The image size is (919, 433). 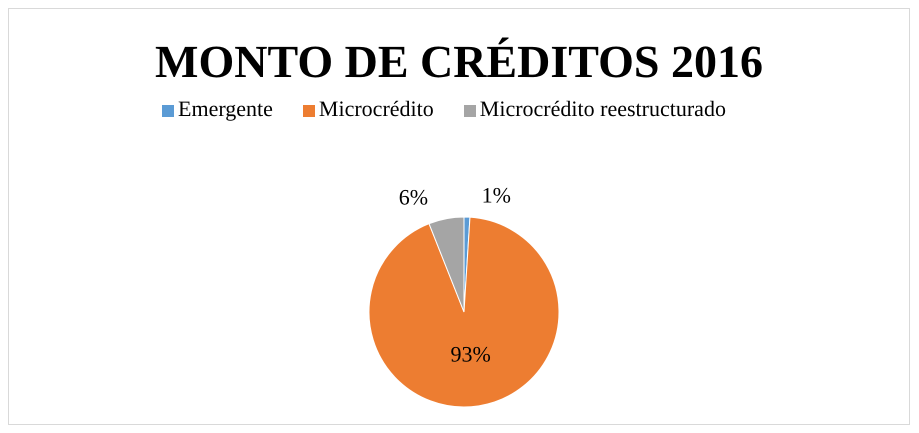 I want to click on data-label: 1%, so click(x=497, y=195).